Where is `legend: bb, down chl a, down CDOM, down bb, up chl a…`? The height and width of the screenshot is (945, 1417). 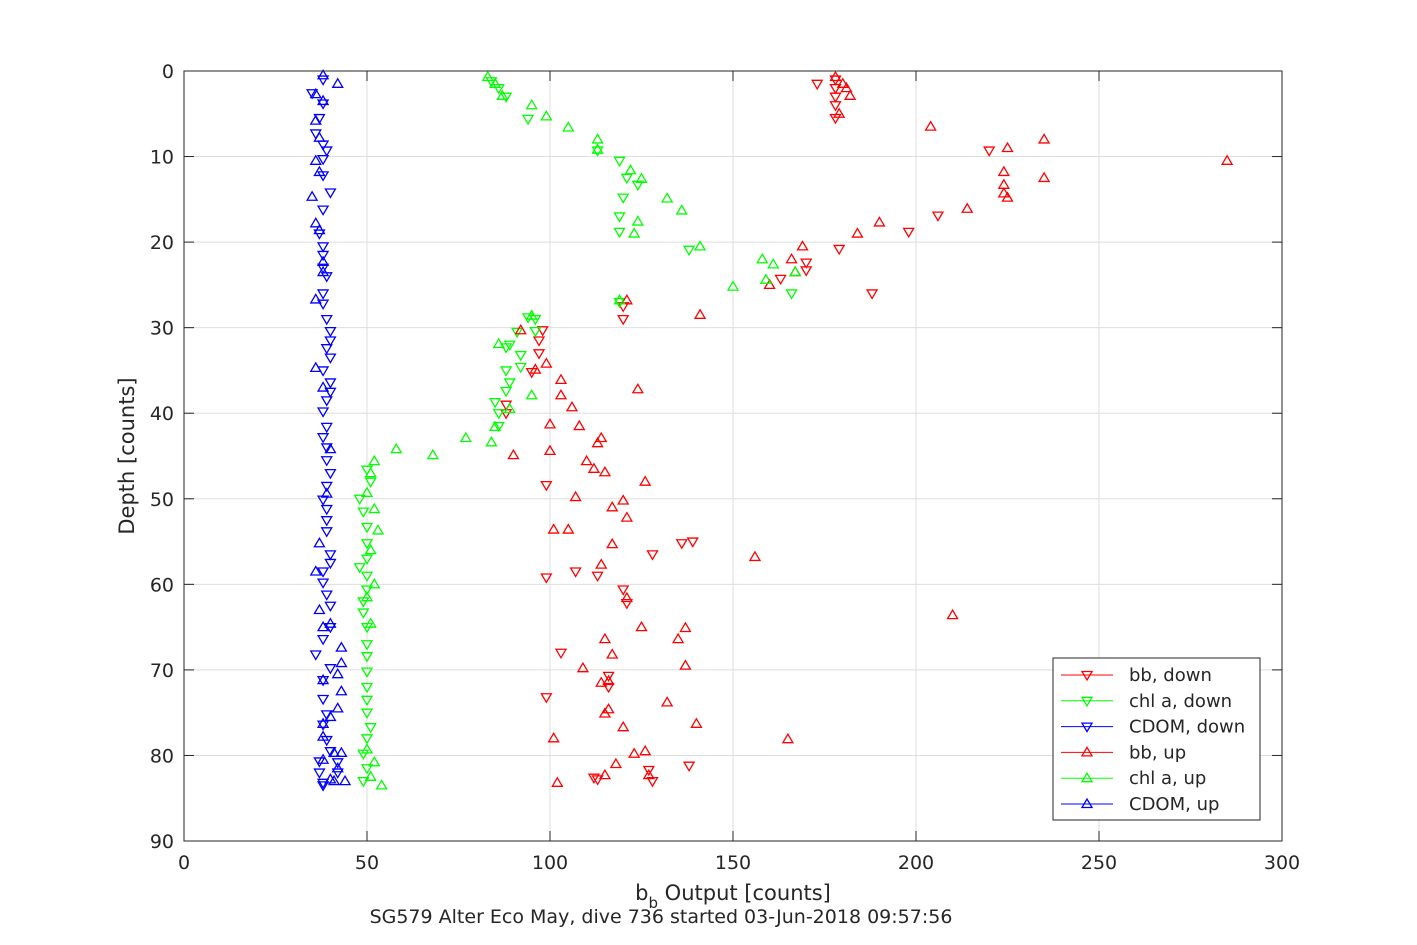 legend: bb, down chl a, down CDOM, down bb, up chl a… is located at coordinates (1156, 739).